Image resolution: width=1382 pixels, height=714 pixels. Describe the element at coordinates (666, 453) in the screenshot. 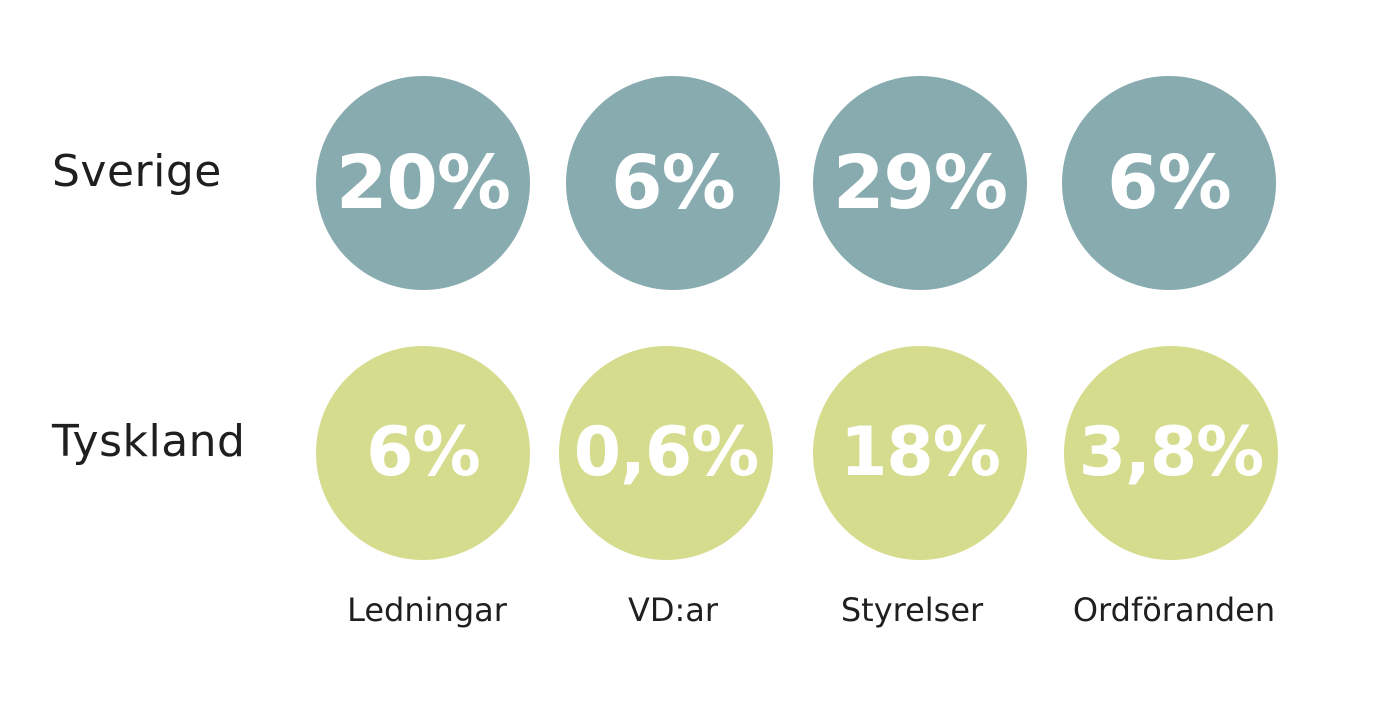

I see `tyskland-vdar-circle: 0,6%` at that location.